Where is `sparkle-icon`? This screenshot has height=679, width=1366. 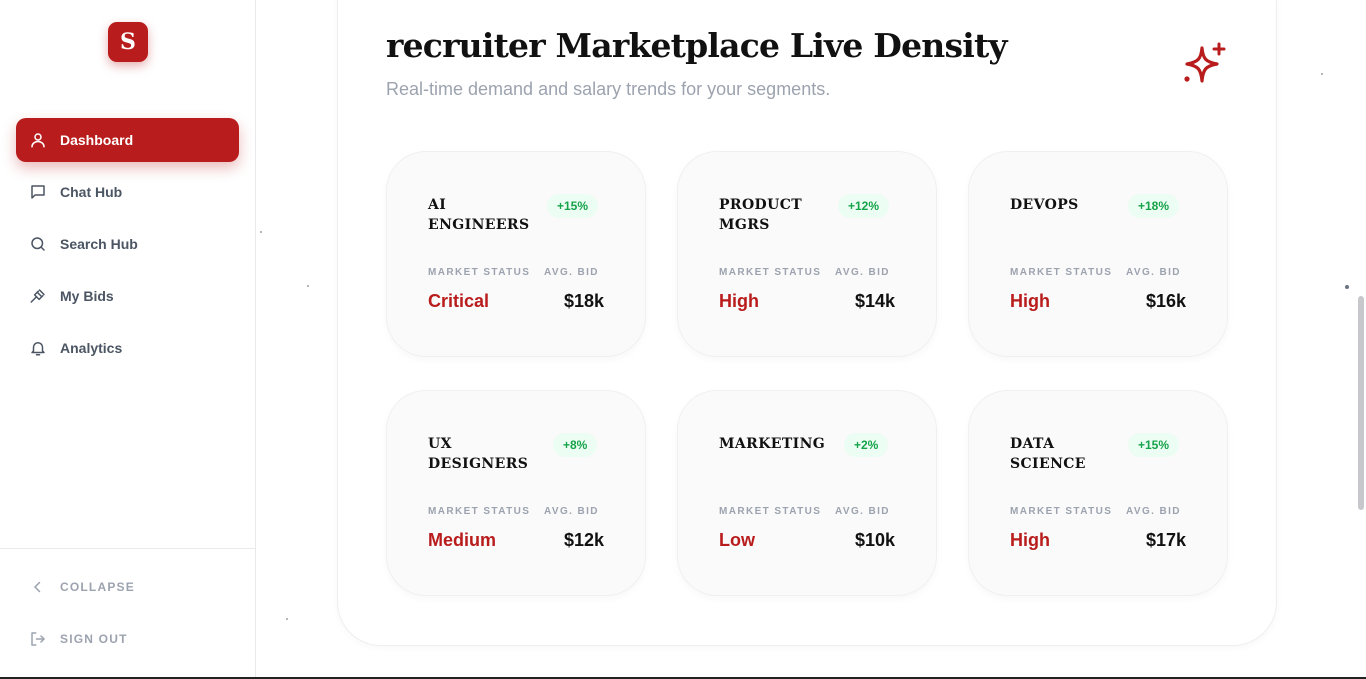 sparkle-icon is located at coordinates (1203, 66).